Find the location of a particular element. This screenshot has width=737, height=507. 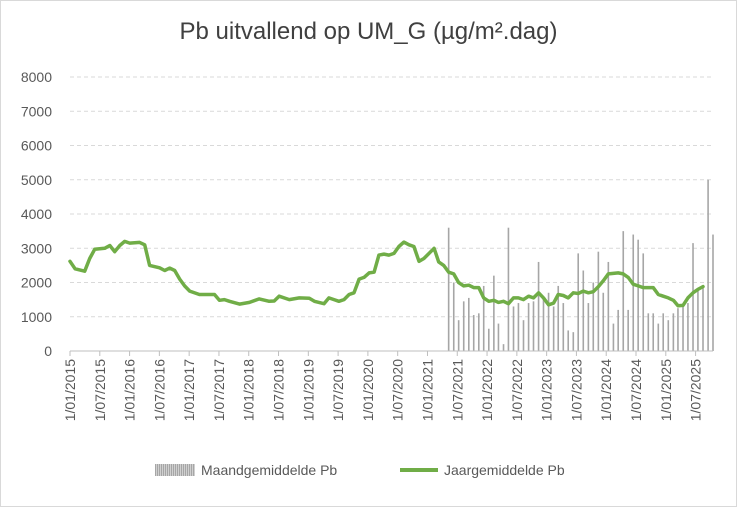

x-tick-label: 1/07/2023 is located at coordinates (576, 390).